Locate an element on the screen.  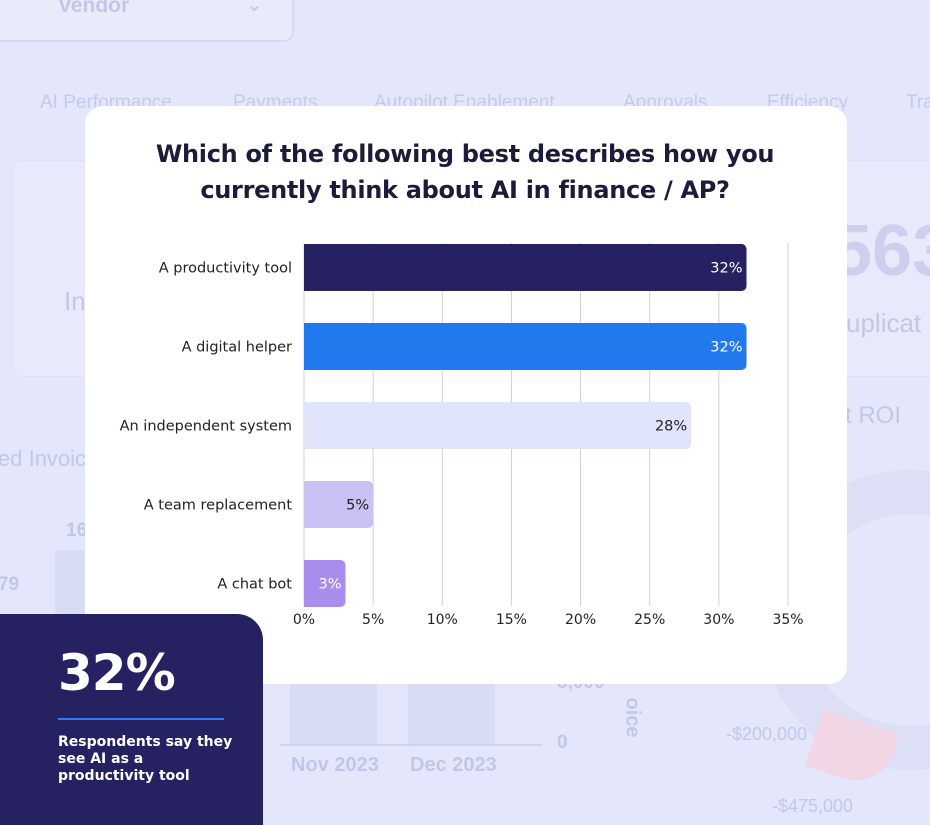
bg-fragment: t ROI is located at coordinates (873, 415).